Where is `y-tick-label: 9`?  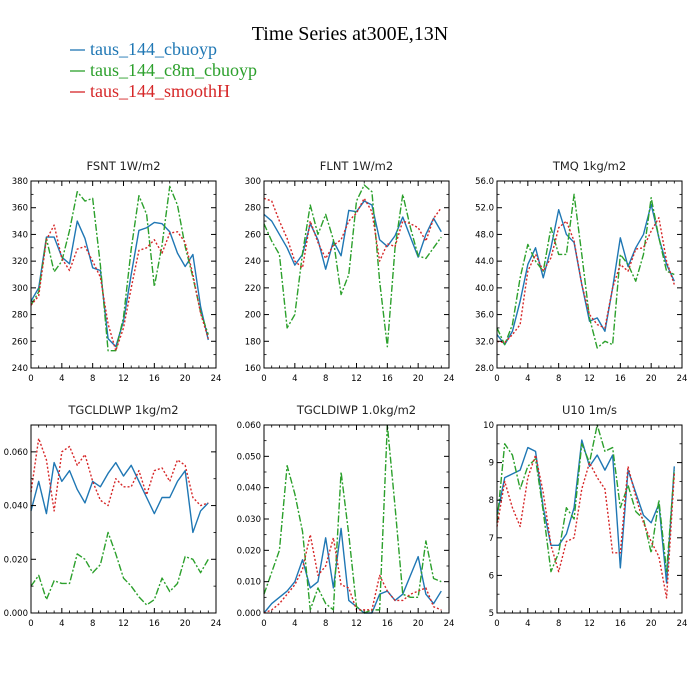 y-tick-label: 9 is located at coordinates (491, 464).